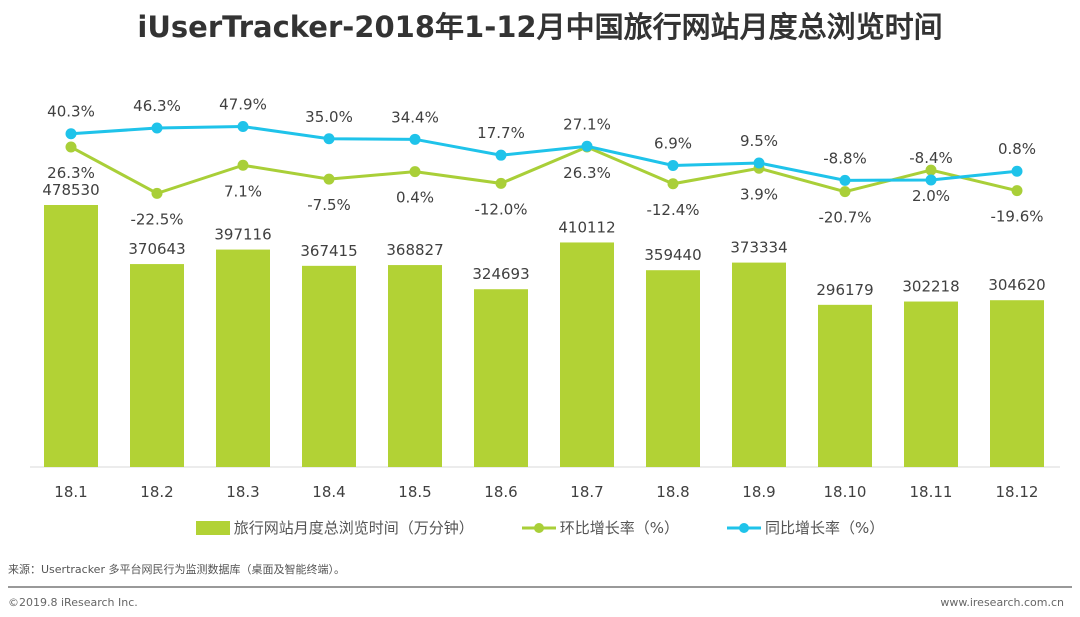 Image resolution: width=1080 pixels, height=617 pixels. I want to click on yoy-data-label: 27.1%, so click(587, 124).